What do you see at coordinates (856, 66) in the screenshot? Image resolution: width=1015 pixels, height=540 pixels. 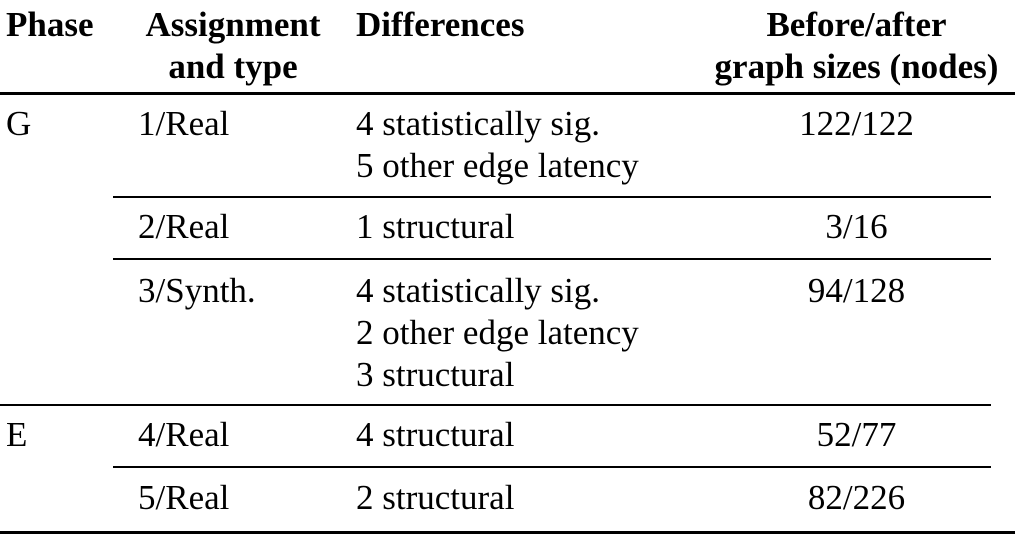 I see `header-sizes-line-2: graph sizes (nodes)` at bounding box center [856, 66].